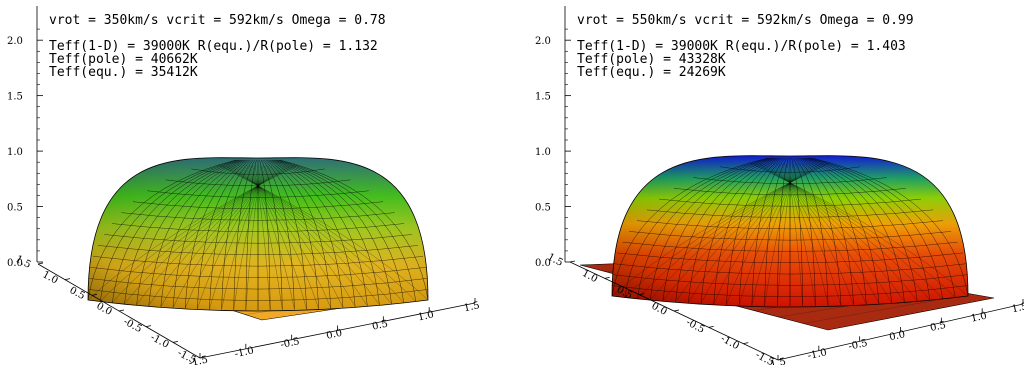 Image resolution: width=1024 pixels, height=365 pixels. Describe the element at coordinates (123, 72) in the screenshot. I see `info-line-teff-equ: Teff(equ.) = 35412K` at that location.